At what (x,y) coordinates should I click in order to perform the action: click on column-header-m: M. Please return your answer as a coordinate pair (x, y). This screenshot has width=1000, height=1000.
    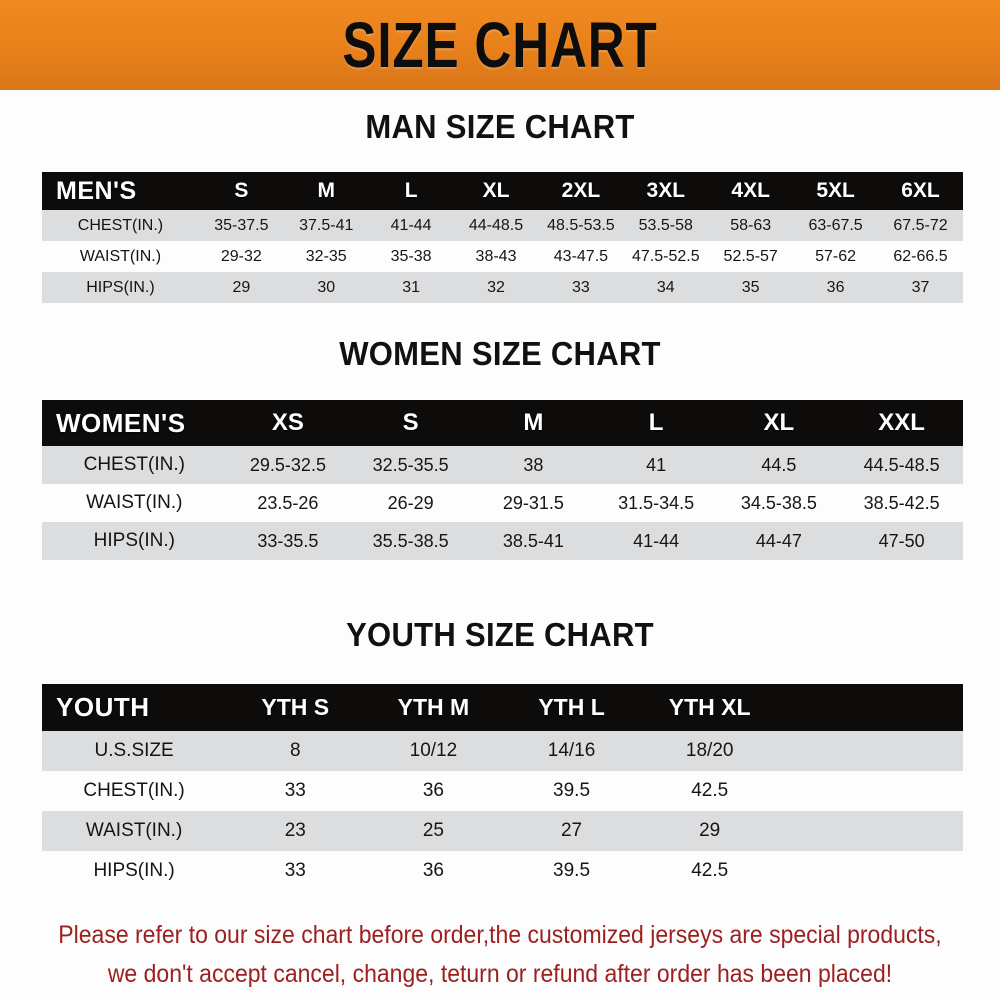
    Looking at the image, I should click on (326, 190).